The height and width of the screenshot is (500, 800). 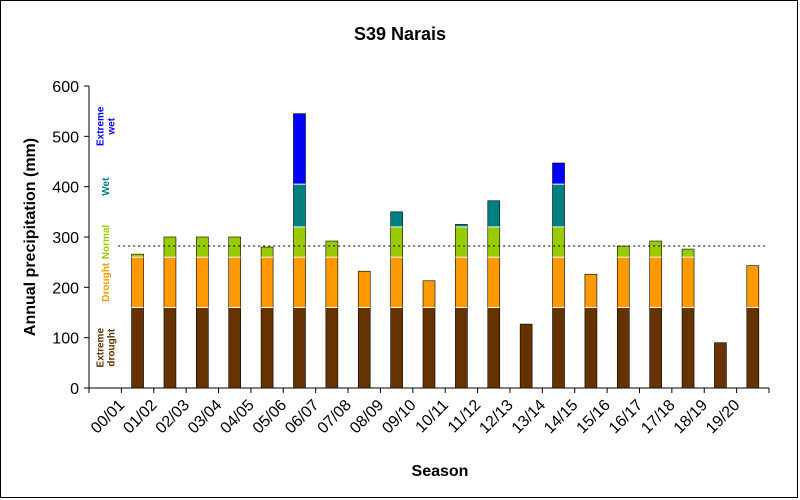 I want to click on y-tick-label: 300, so click(x=65, y=238).